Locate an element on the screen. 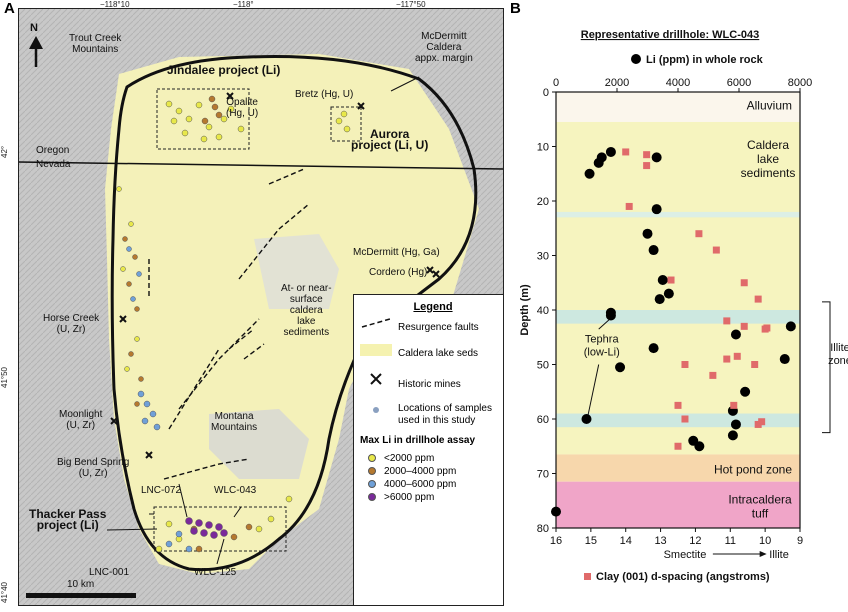 The width and height of the screenshot is (848, 612). legend-item-lake-seds: Caldera lake seds is located at coordinates (438, 353).